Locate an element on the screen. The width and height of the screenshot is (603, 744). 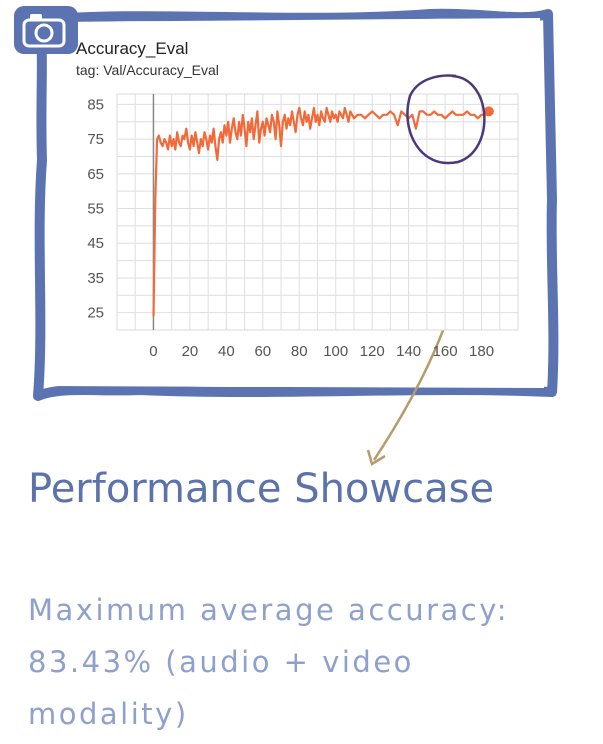
chart-title: Accuracy_Eval is located at coordinates (132, 48).